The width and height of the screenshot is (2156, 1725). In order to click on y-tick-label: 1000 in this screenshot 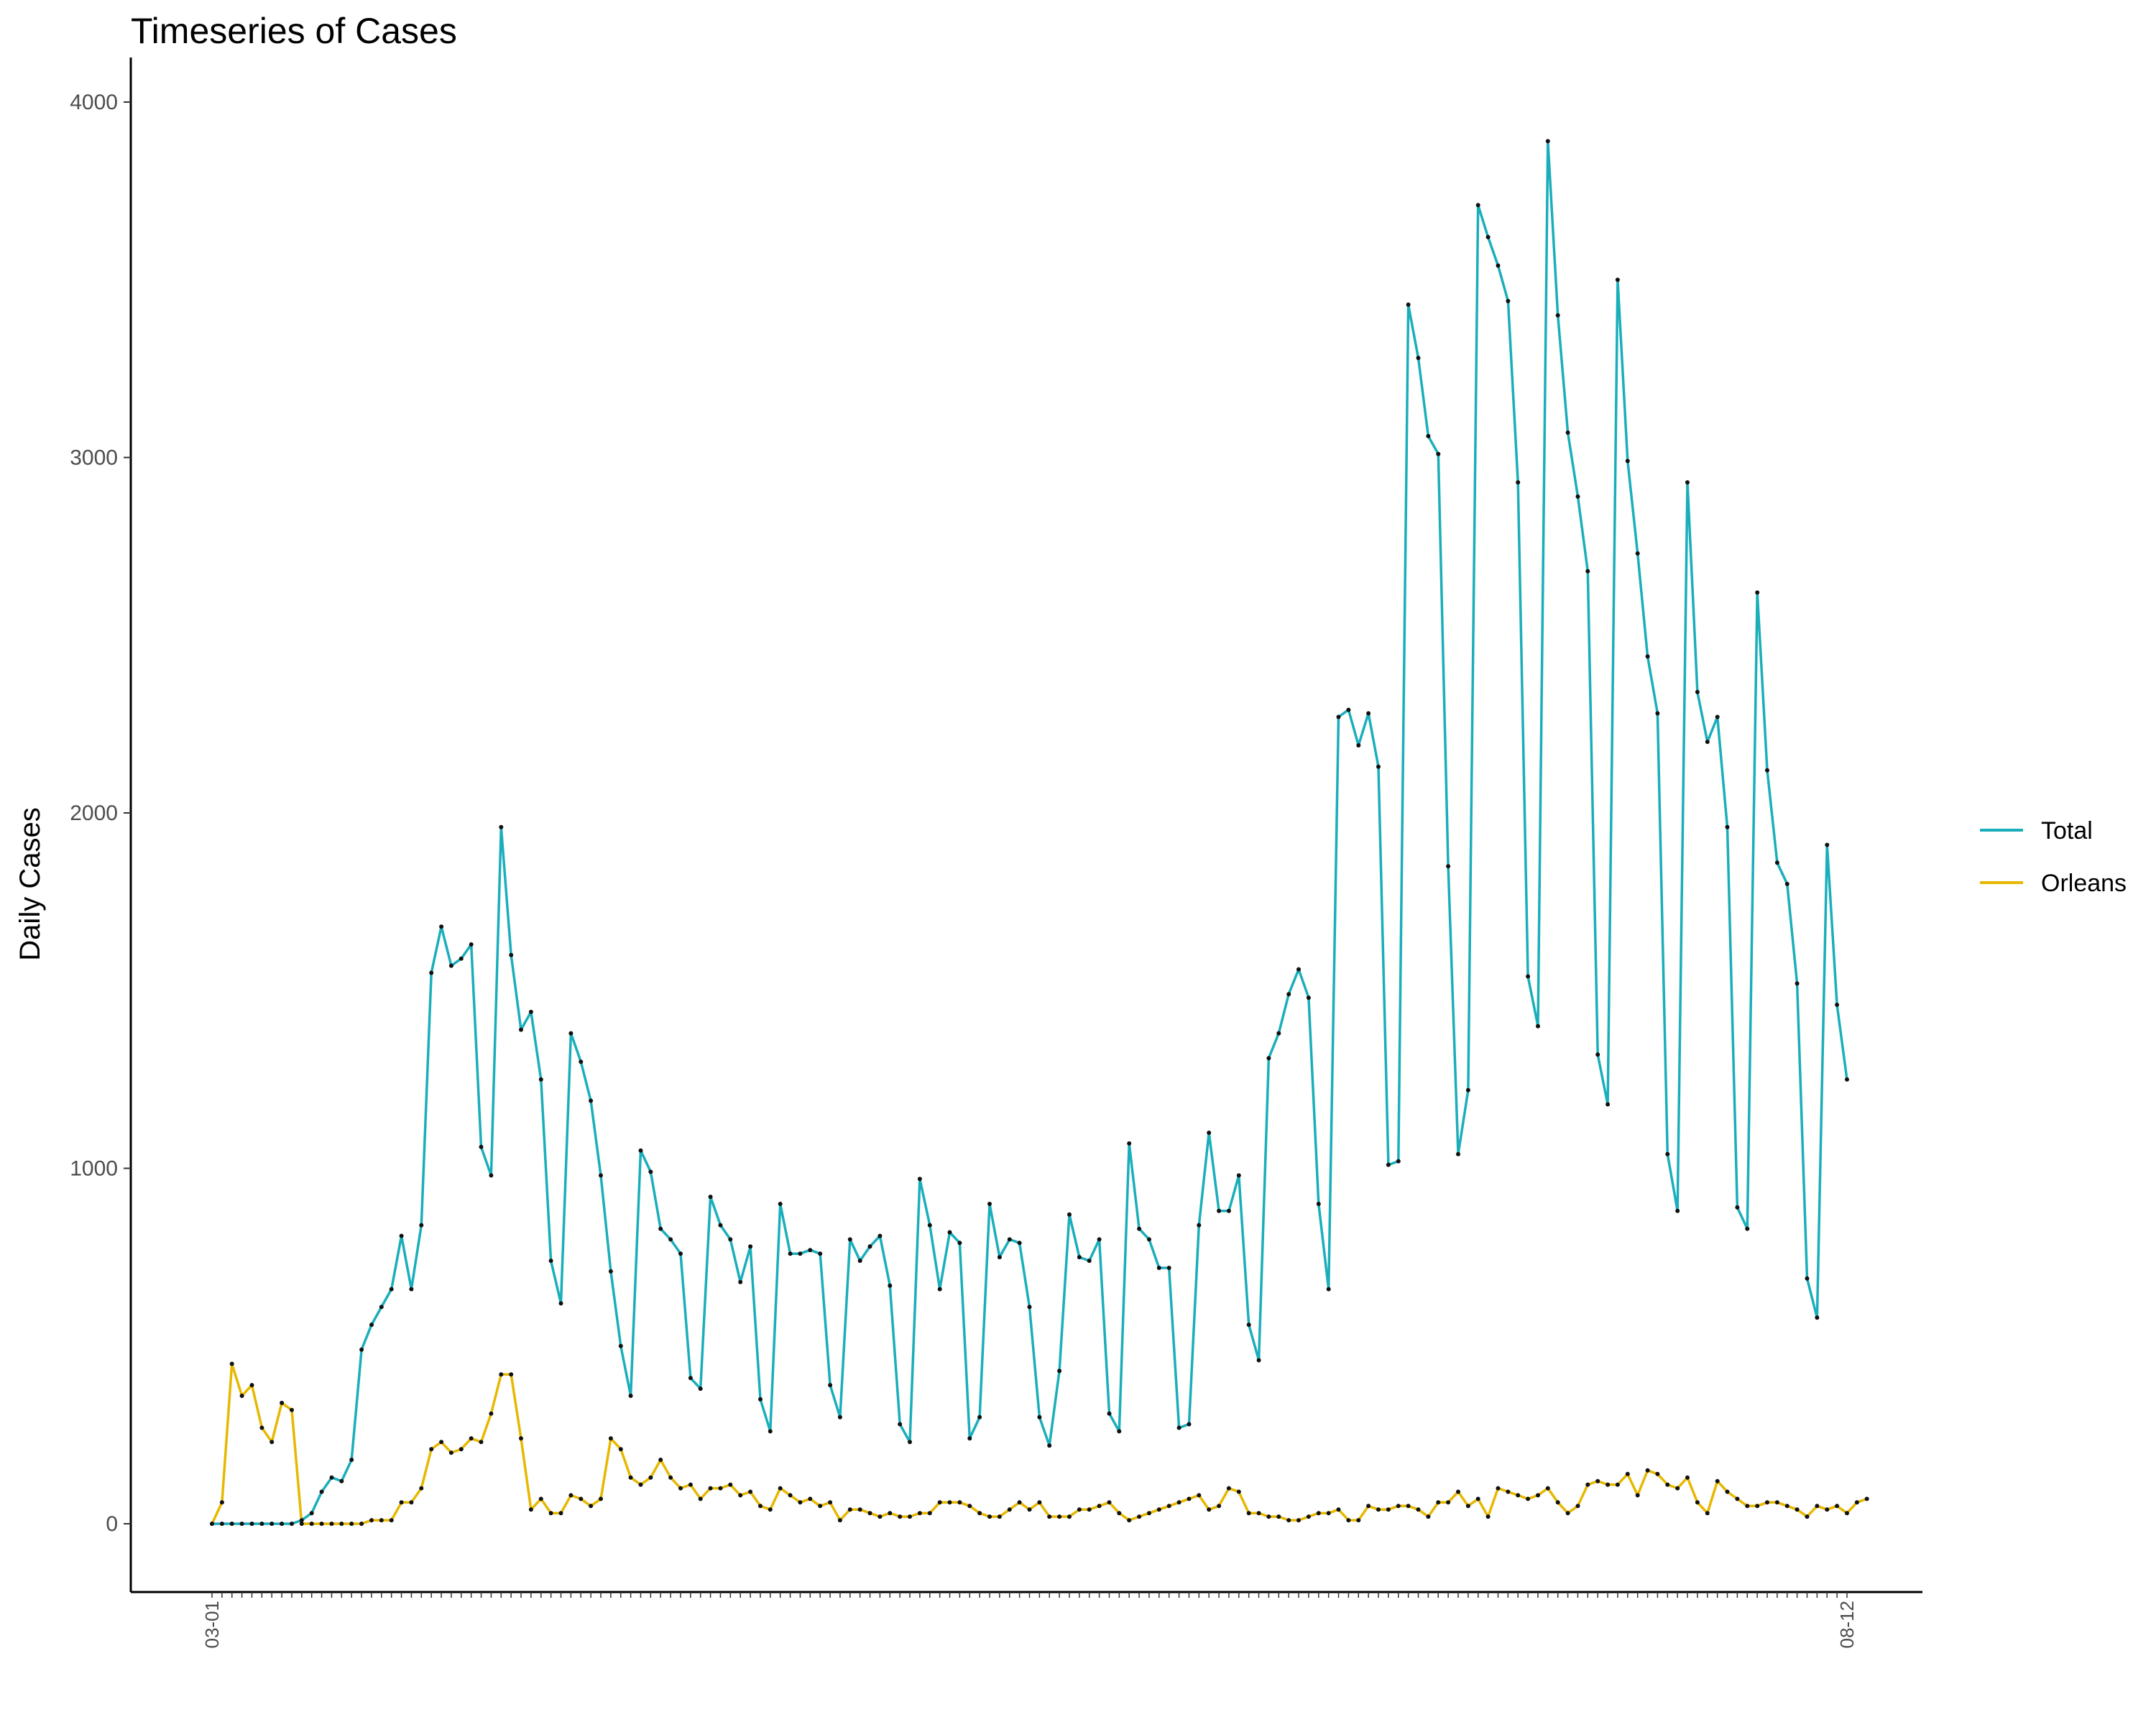, I will do `click(94, 1169)`.